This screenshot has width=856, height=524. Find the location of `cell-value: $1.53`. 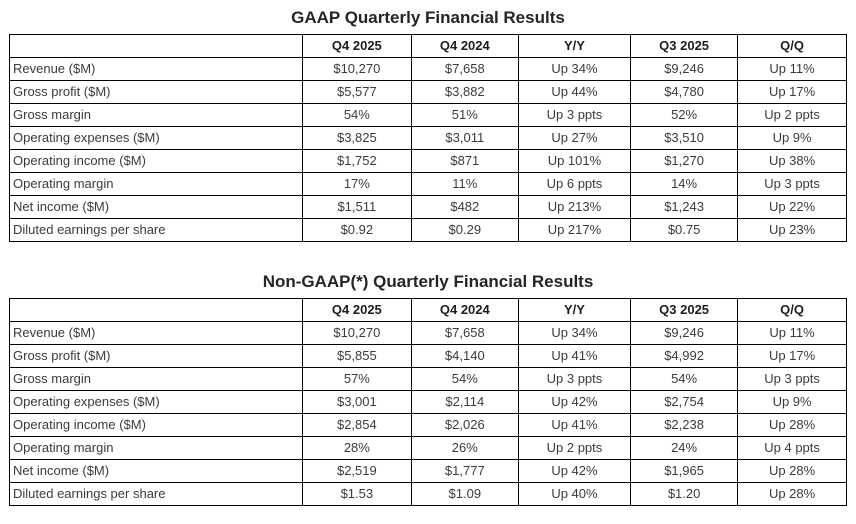

cell-value: $1.53 is located at coordinates (356, 494).